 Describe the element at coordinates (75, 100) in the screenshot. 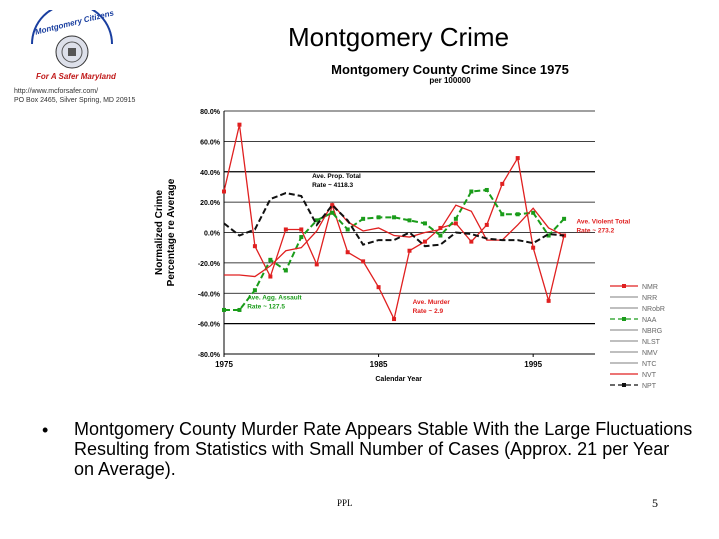

I see `logo-address: PO Box 2465, Silver Spring, MD 20915` at that location.